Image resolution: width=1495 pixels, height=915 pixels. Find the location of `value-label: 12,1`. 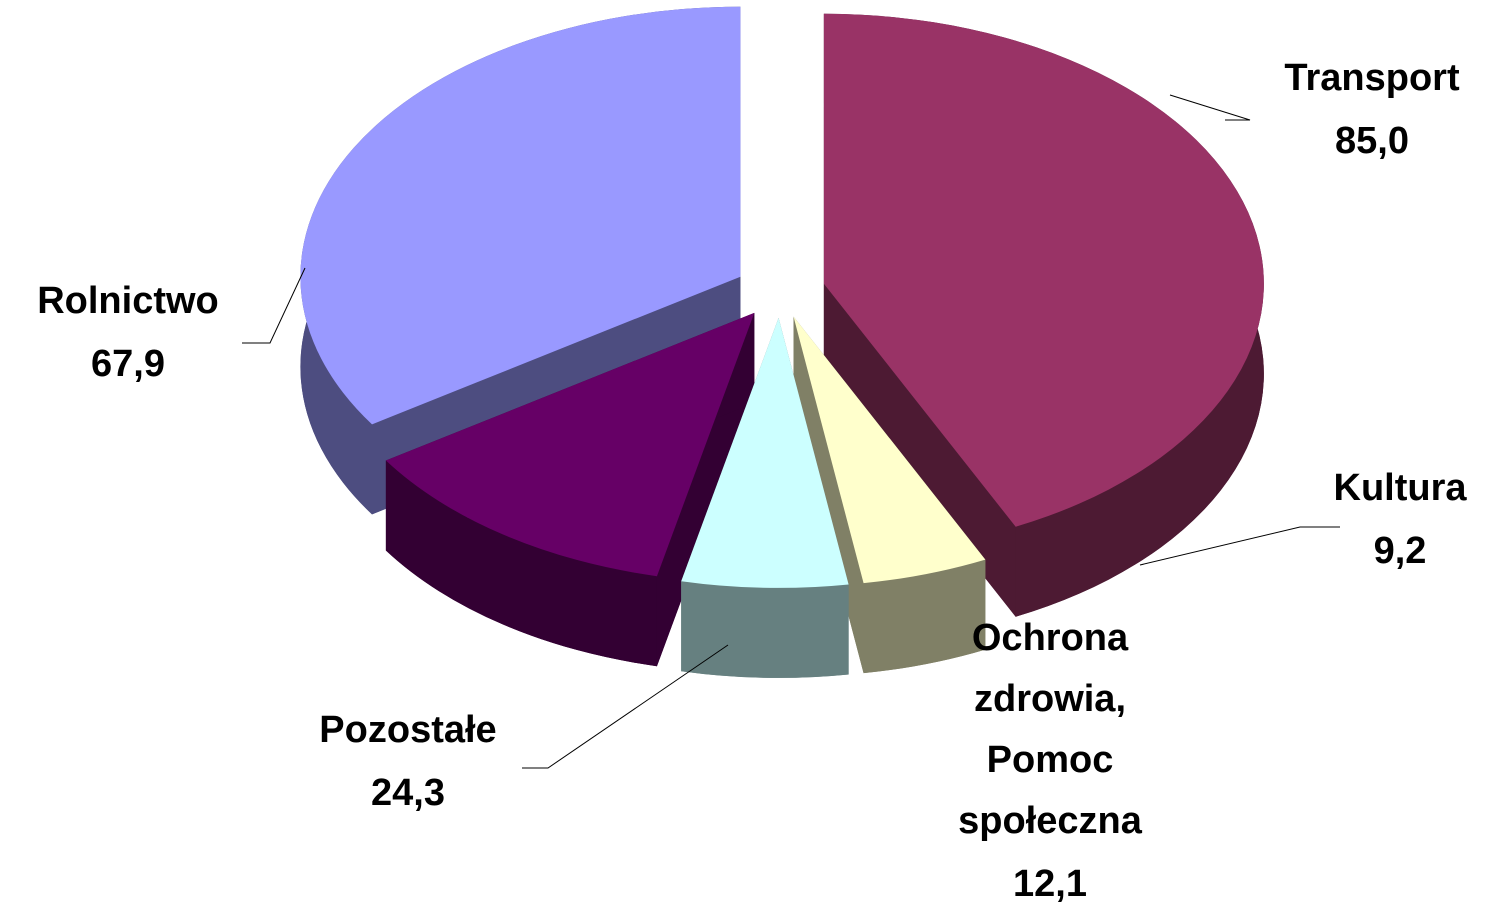

value-label: 12,1 is located at coordinates (1050, 884).